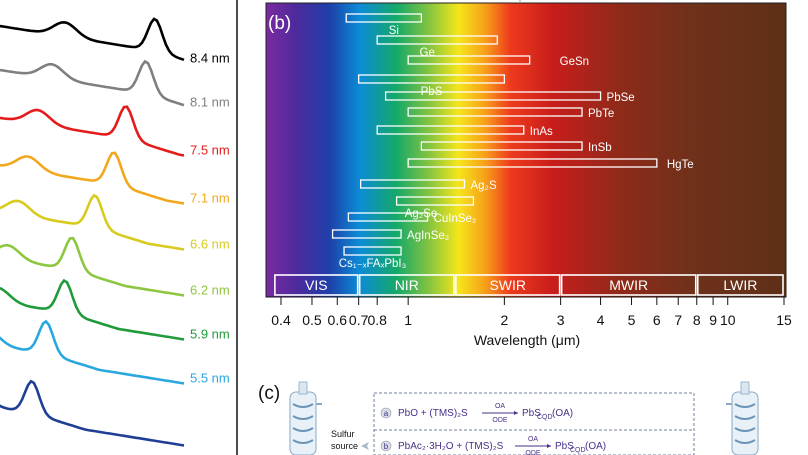  I want to click on x-axis-label: Wavelength (μm), so click(527, 340).